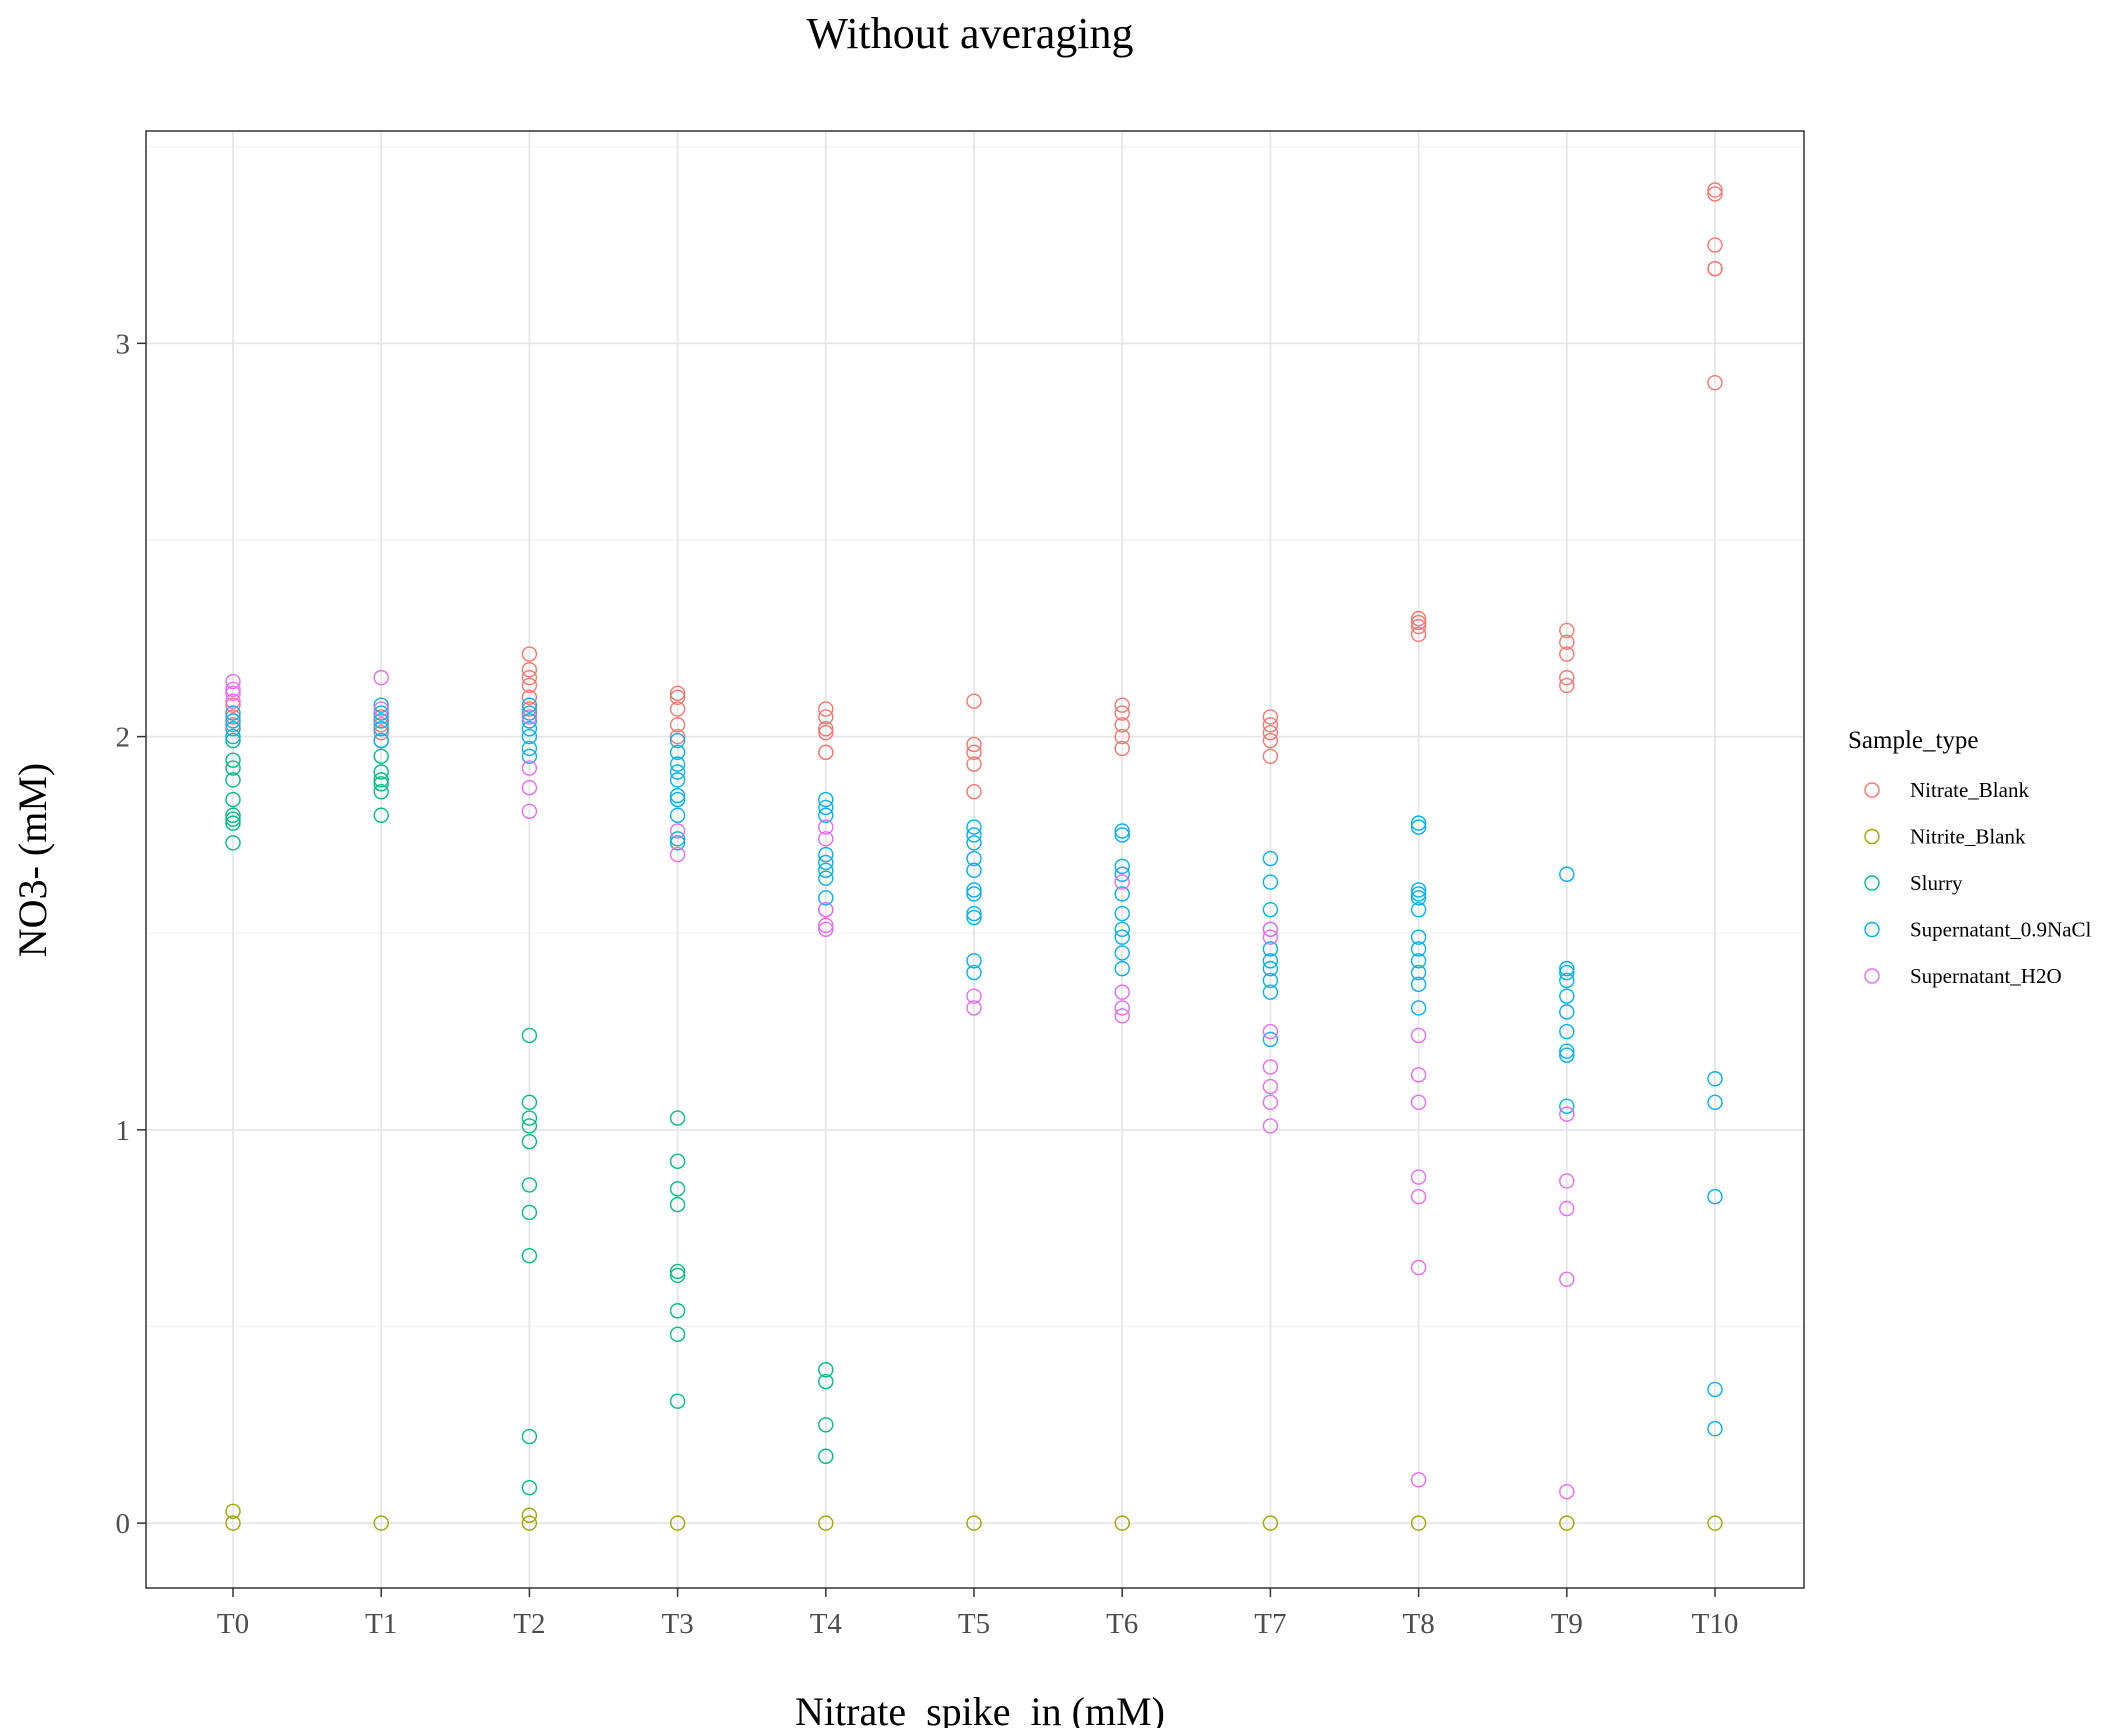 The image size is (2112, 1728). Describe the element at coordinates (1715, 1624) in the screenshot. I see `x-tick-label: T10` at that location.